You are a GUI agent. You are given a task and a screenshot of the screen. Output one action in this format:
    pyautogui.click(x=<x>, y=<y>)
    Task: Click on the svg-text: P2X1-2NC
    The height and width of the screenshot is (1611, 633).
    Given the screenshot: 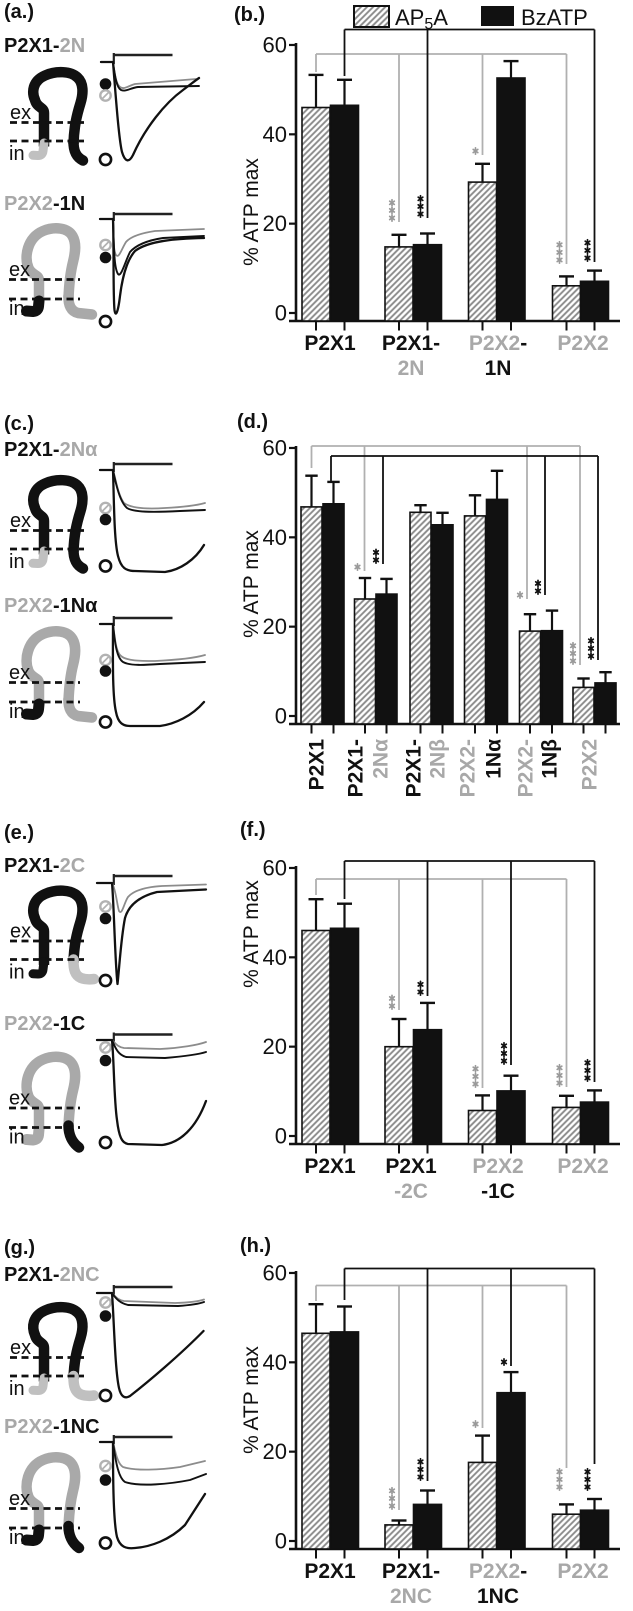 What is the action you would take?
    pyautogui.click(x=52, y=1275)
    